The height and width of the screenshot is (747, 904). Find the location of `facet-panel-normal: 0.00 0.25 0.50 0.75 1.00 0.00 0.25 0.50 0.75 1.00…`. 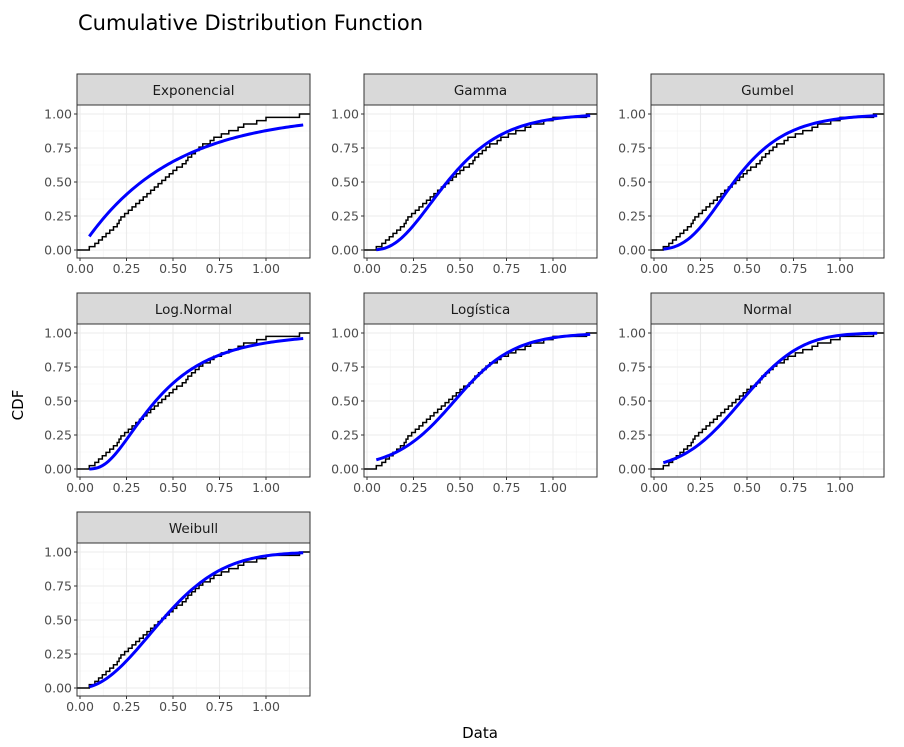

facet-panel-normal: 0.00 0.25 0.50 0.75 1.00 0.00 0.25 0.50 0.75 1.00… is located at coordinates (751, 393).